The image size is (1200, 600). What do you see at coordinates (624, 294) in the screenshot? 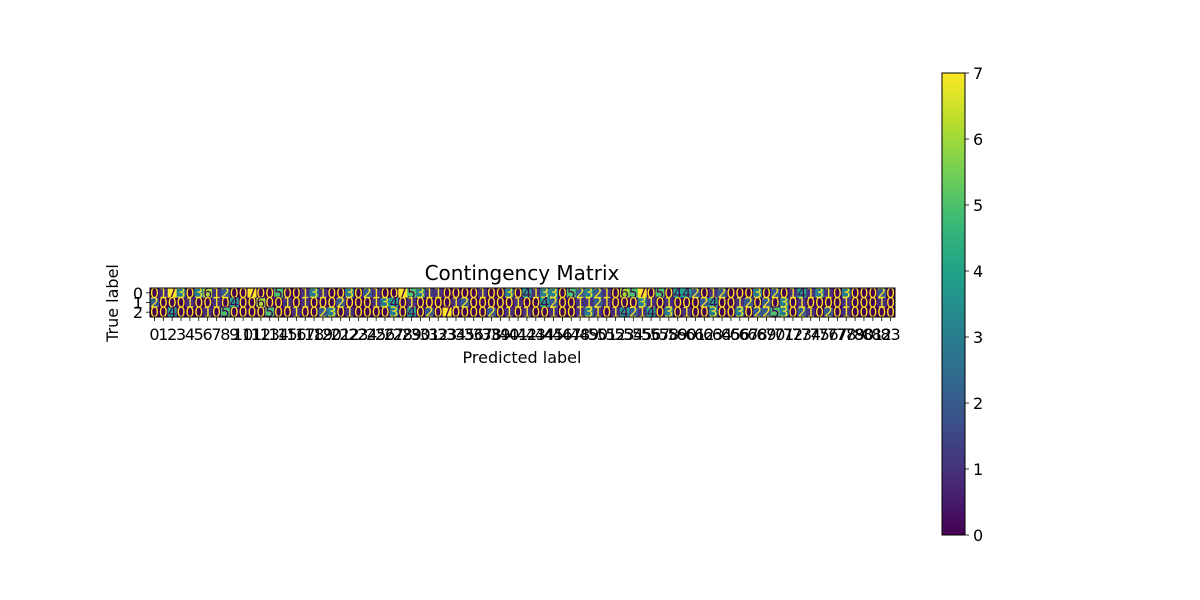
I see `cell-value-label: 6` at bounding box center [624, 294].